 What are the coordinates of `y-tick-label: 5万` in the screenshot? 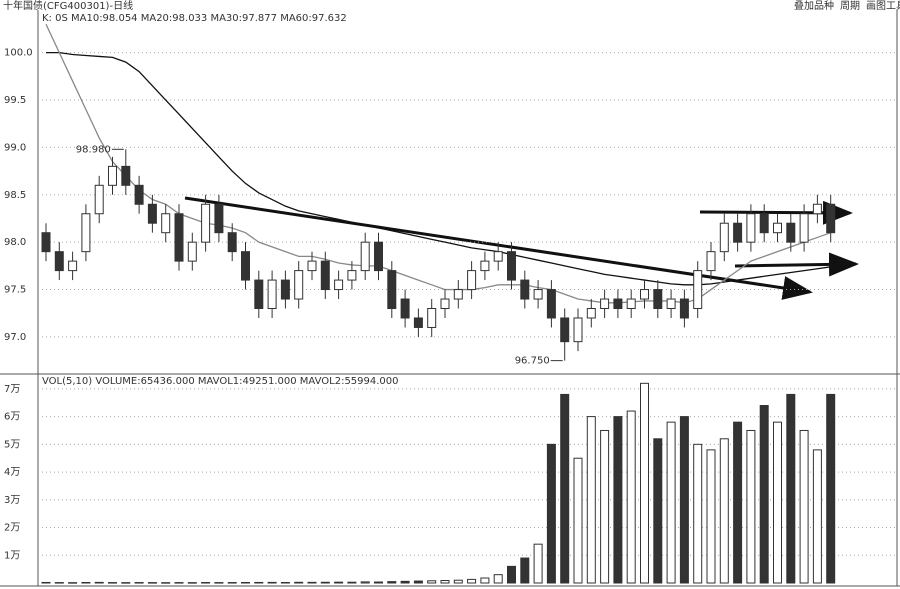 It's located at (12, 444).